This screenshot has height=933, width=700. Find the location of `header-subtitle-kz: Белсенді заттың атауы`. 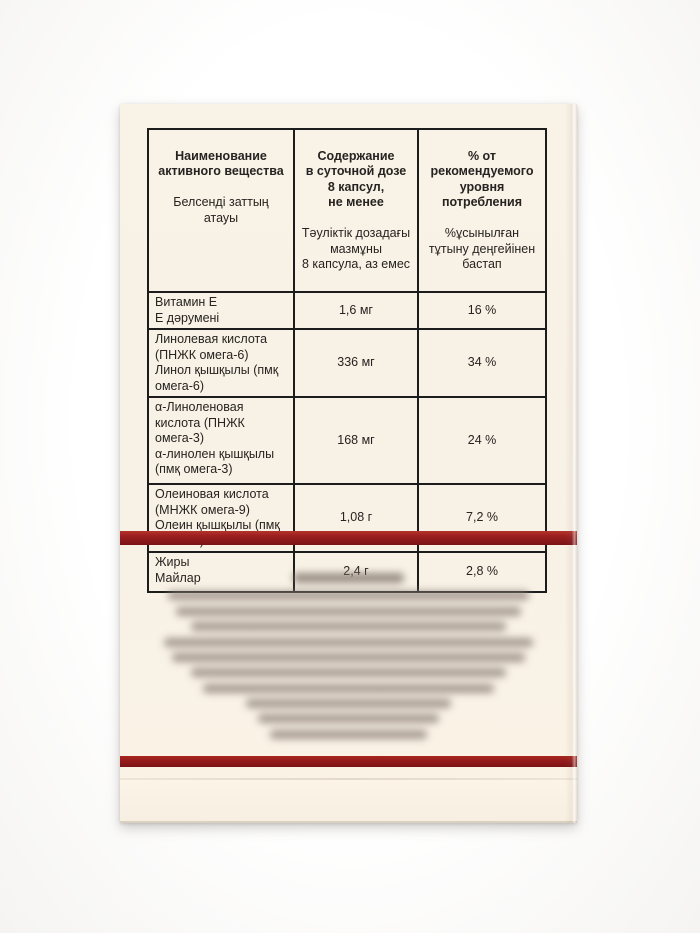

header-subtitle-kz: Белсенді заттың атауы is located at coordinates (221, 210).